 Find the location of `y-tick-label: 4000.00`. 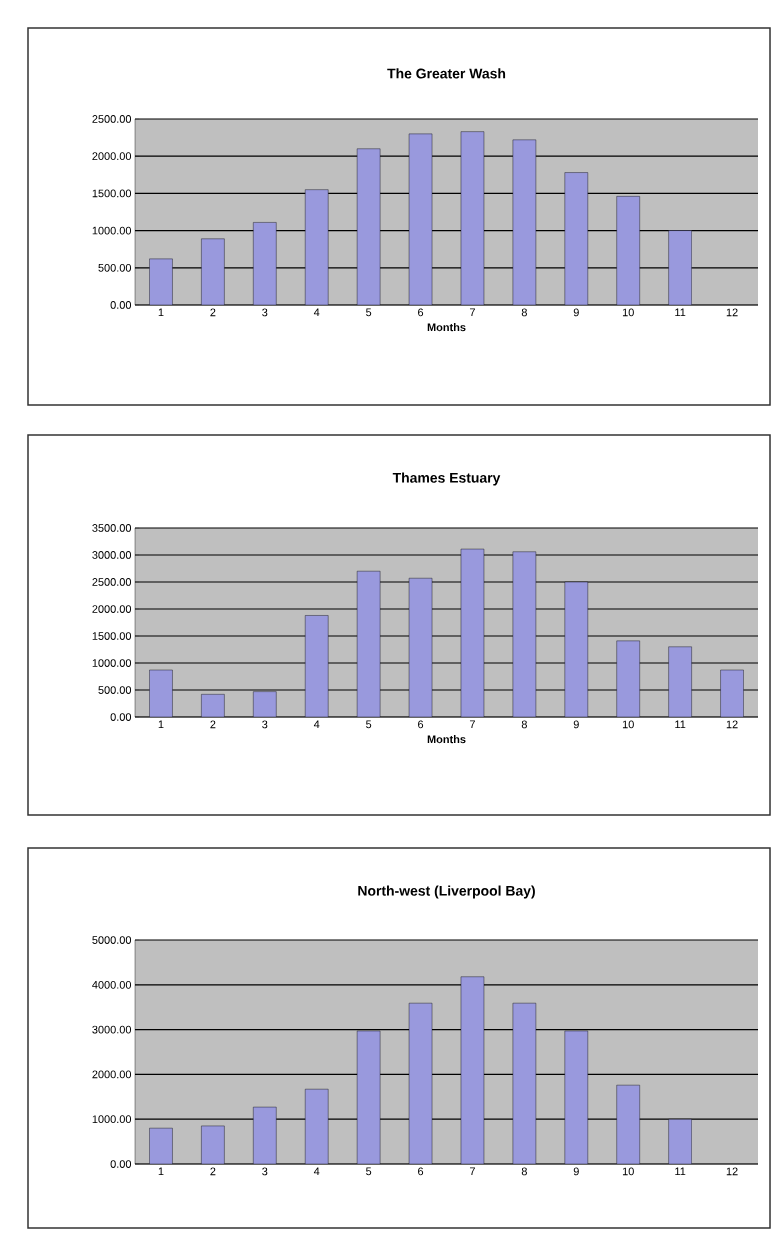

y-tick-label: 4000.00 is located at coordinates (112, 984).